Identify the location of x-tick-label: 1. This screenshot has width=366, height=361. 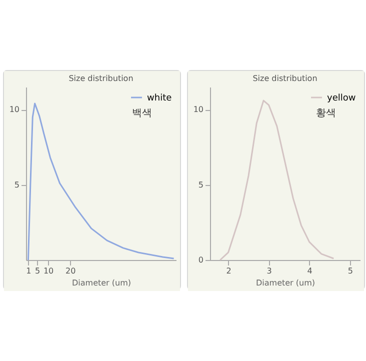
(29, 271).